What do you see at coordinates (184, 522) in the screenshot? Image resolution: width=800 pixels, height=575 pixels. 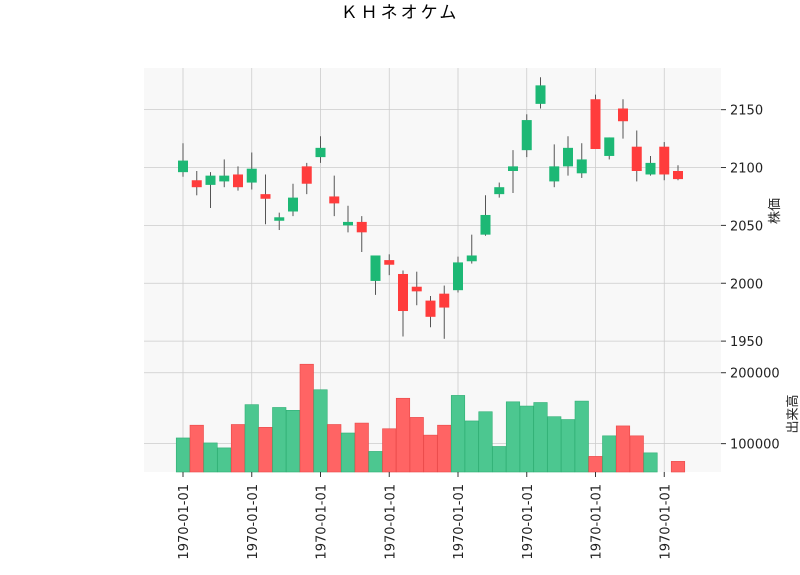 I see `x-tick-label-0: 1970-01-01` at bounding box center [184, 522].